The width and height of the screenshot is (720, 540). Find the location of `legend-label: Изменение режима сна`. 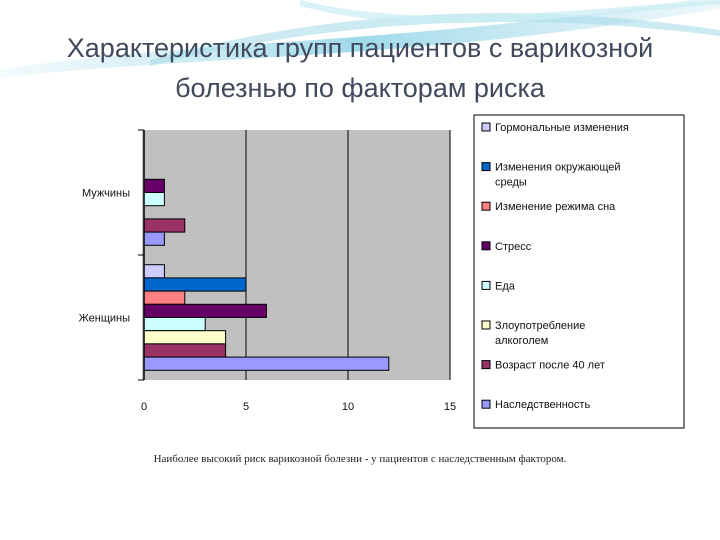

legend-label: Изменение режима сна is located at coordinates (555, 207).